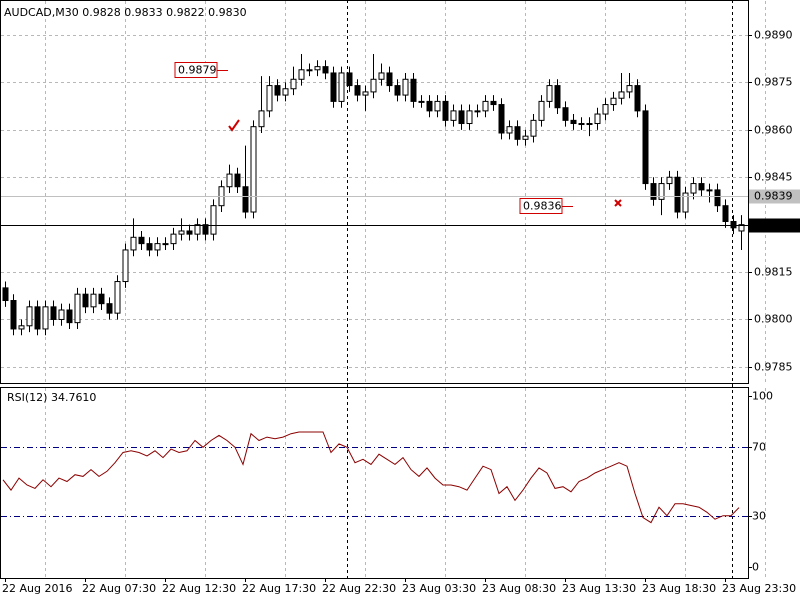 The width and height of the screenshot is (800, 600). What do you see at coordinates (234, 125) in the screenshot?
I see `check-icon` at bounding box center [234, 125].